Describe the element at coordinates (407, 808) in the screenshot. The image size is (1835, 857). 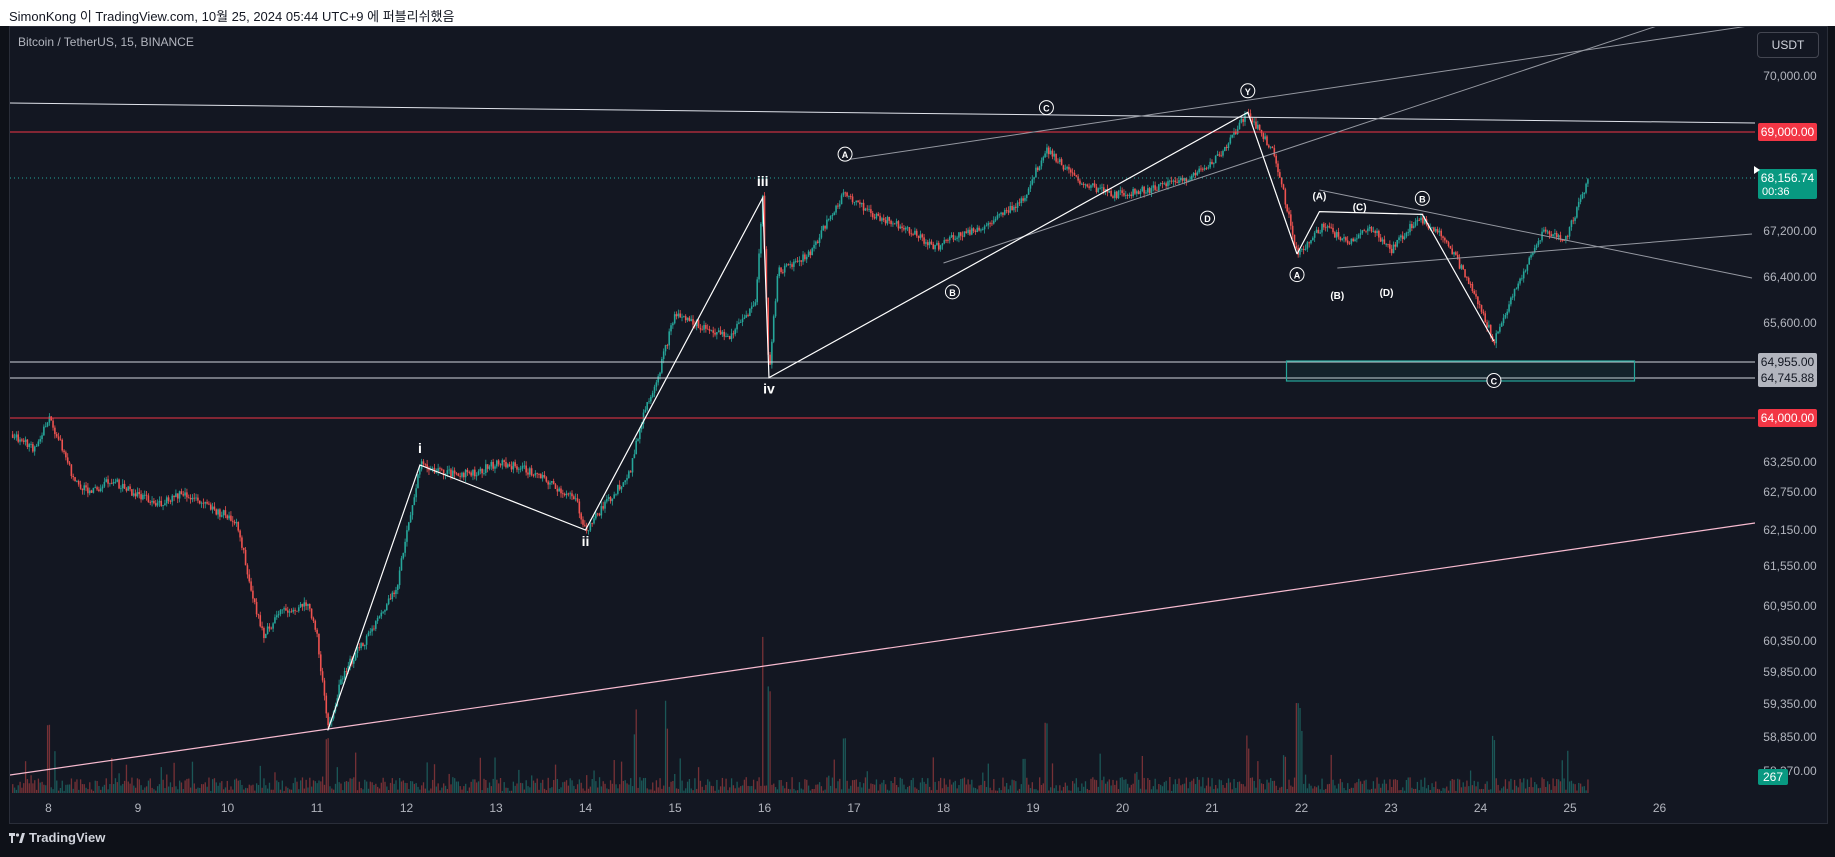
I see `x-tick-label: 12` at that location.